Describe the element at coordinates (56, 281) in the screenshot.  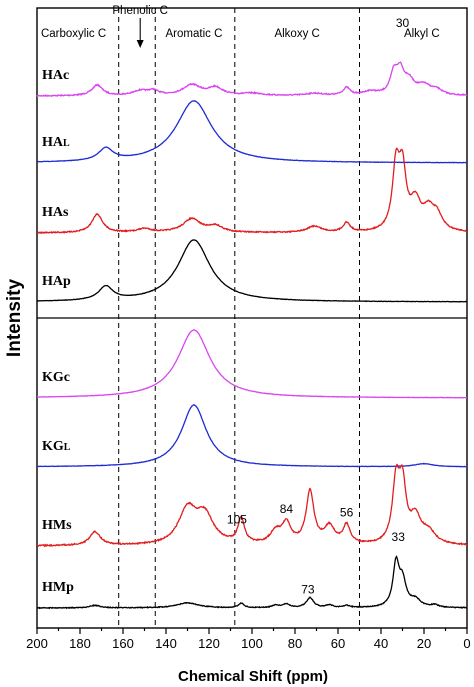
I see `series-label-hap: HAp` at that location.